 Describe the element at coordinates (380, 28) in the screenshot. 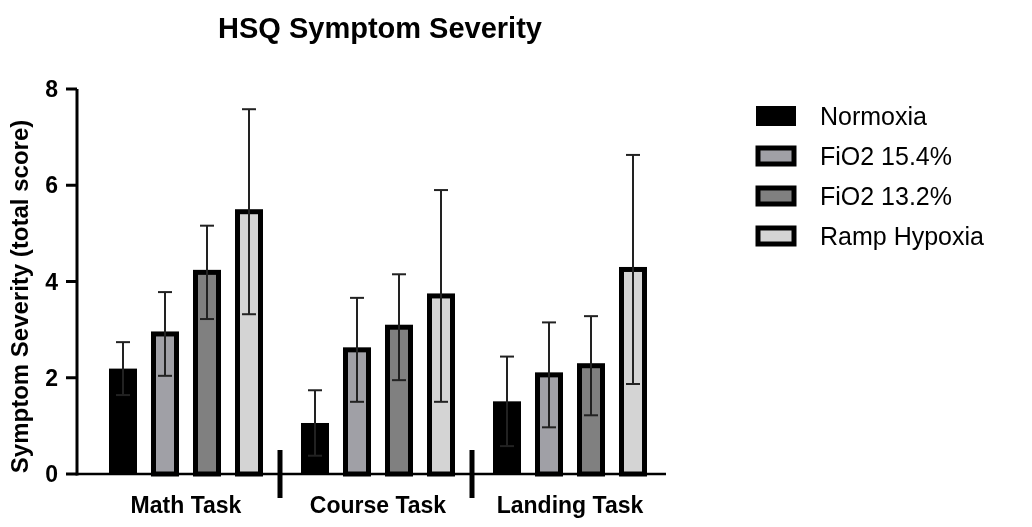

I see `chart-title: HSQ Symptom Severity` at that location.